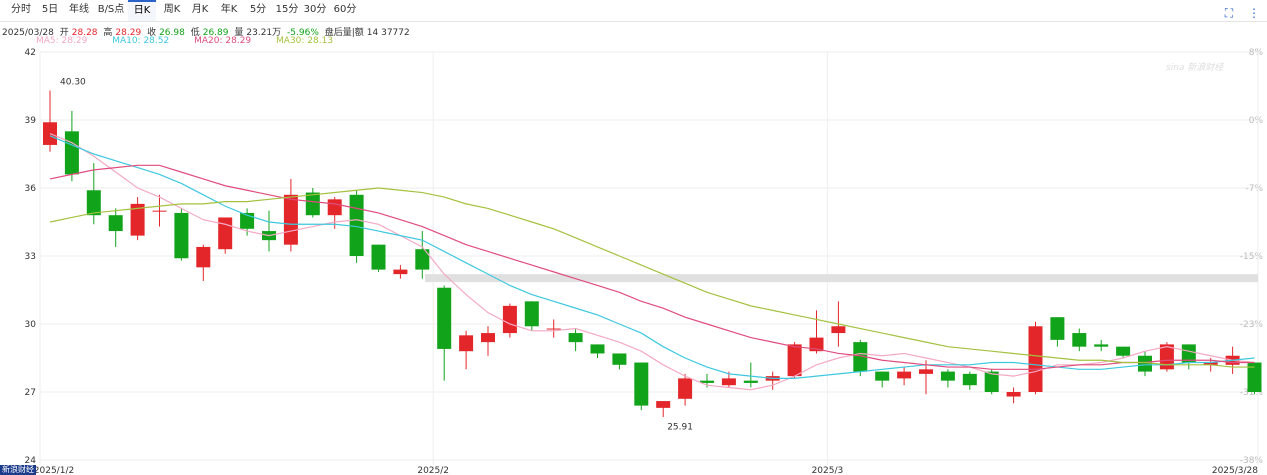 This screenshot has height=475, width=1267. What do you see at coordinates (111, 9) in the screenshot?
I see `tab-4: B/S点` at bounding box center [111, 9].